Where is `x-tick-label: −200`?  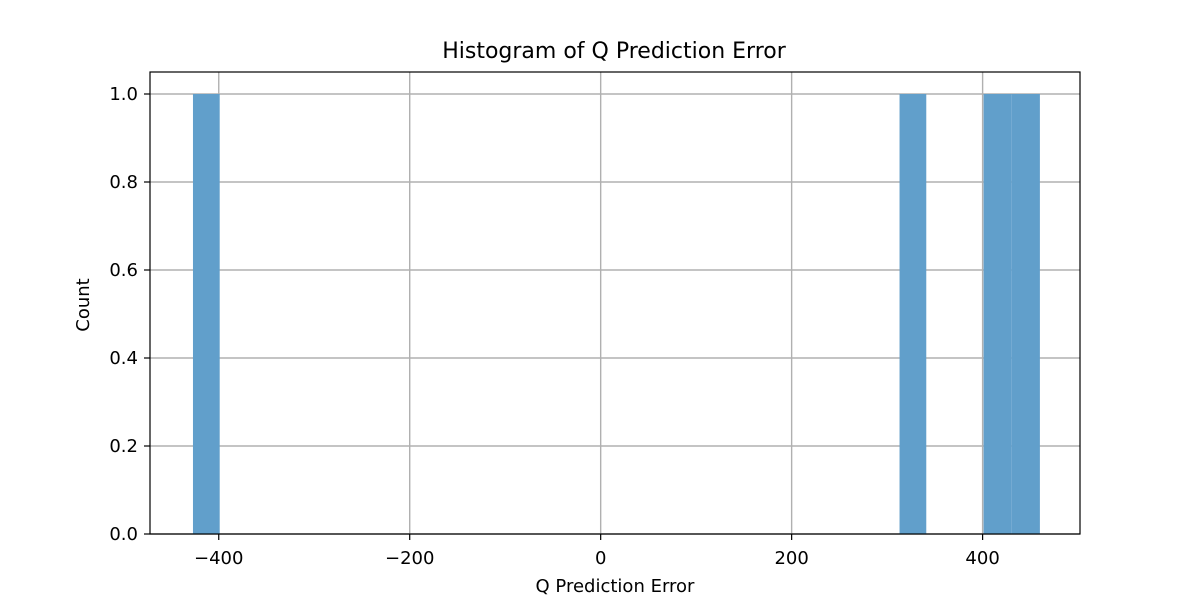 x-tick-label: −200 is located at coordinates (409, 558).